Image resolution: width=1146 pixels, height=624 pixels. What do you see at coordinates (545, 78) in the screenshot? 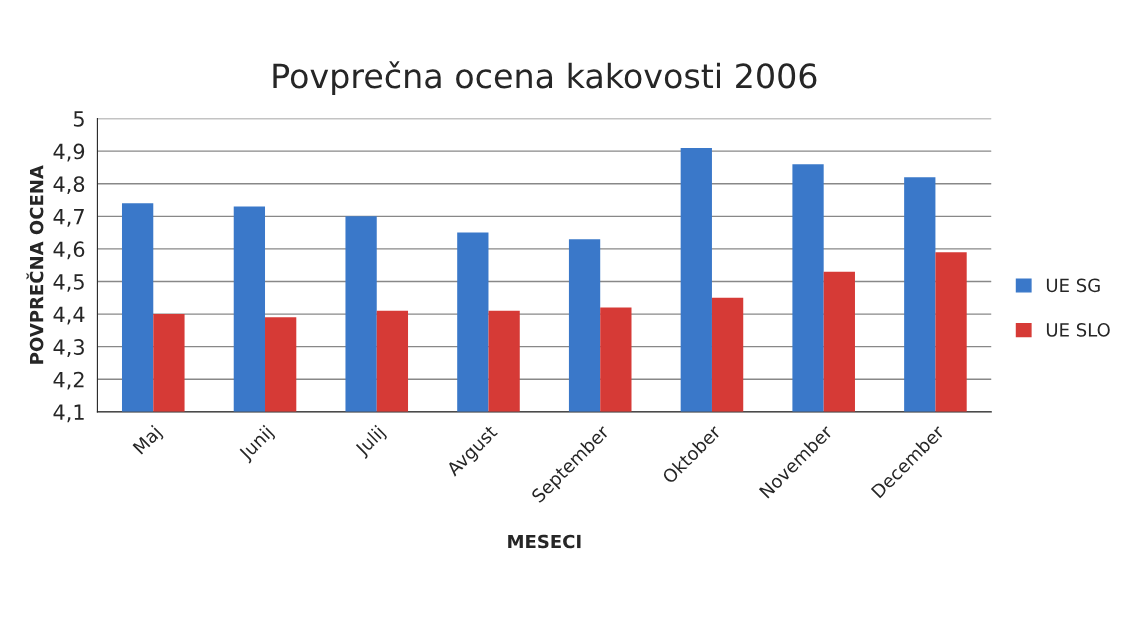
I see `chart-title: Povprečna ocena kakovosti 2006` at bounding box center [545, 78].